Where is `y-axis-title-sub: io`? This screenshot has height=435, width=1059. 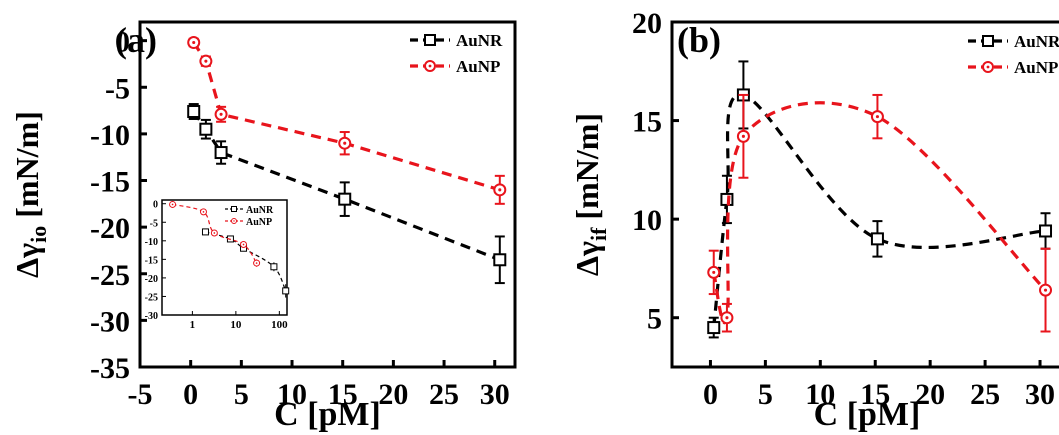 y-axis-title-sub: io is located at coordinates (38, 234).